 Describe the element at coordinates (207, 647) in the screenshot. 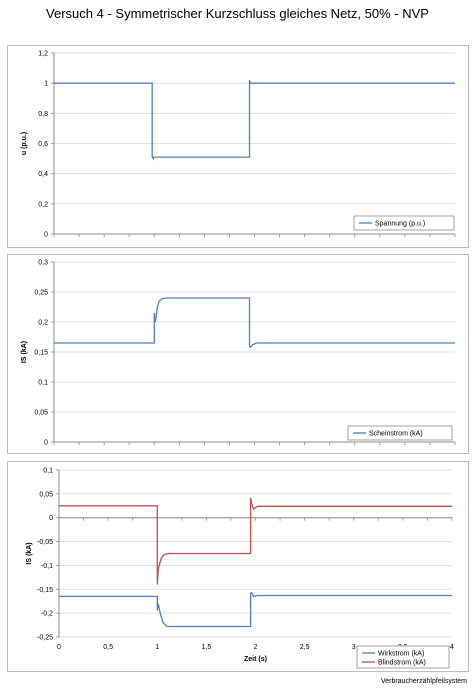

I see `x-tick-label: 1,5` at that location.